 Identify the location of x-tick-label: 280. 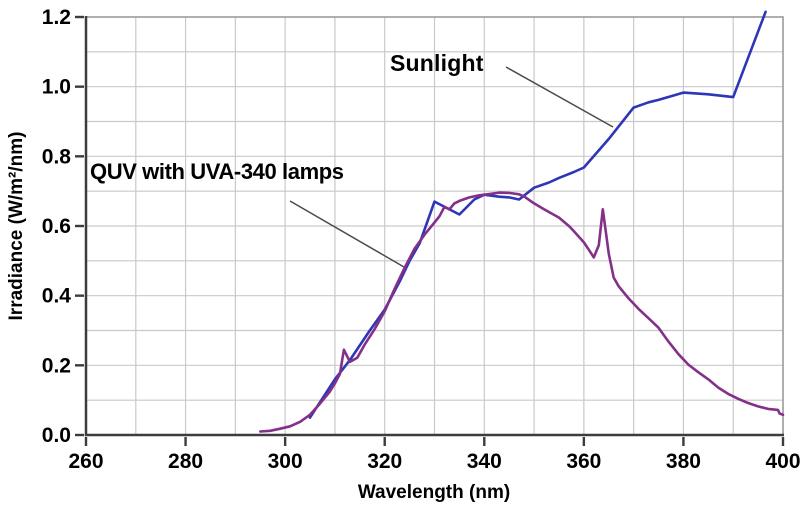
(185, 461).